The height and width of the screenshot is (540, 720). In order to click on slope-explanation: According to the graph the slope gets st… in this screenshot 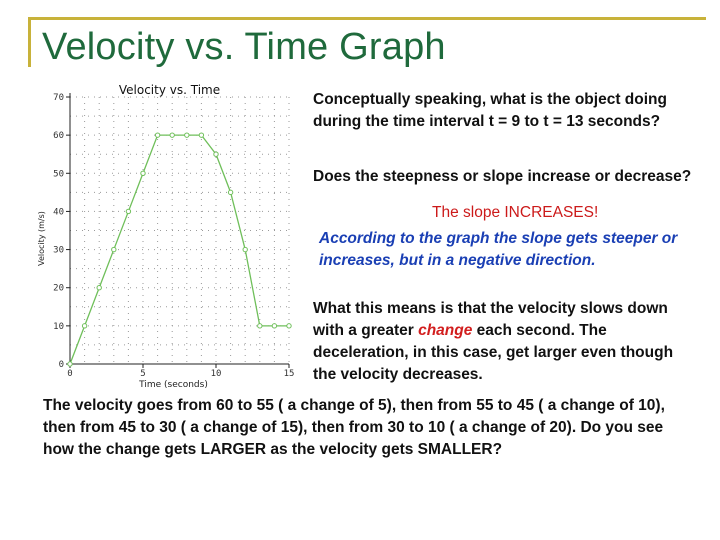, I will do `click(498, 249)`.